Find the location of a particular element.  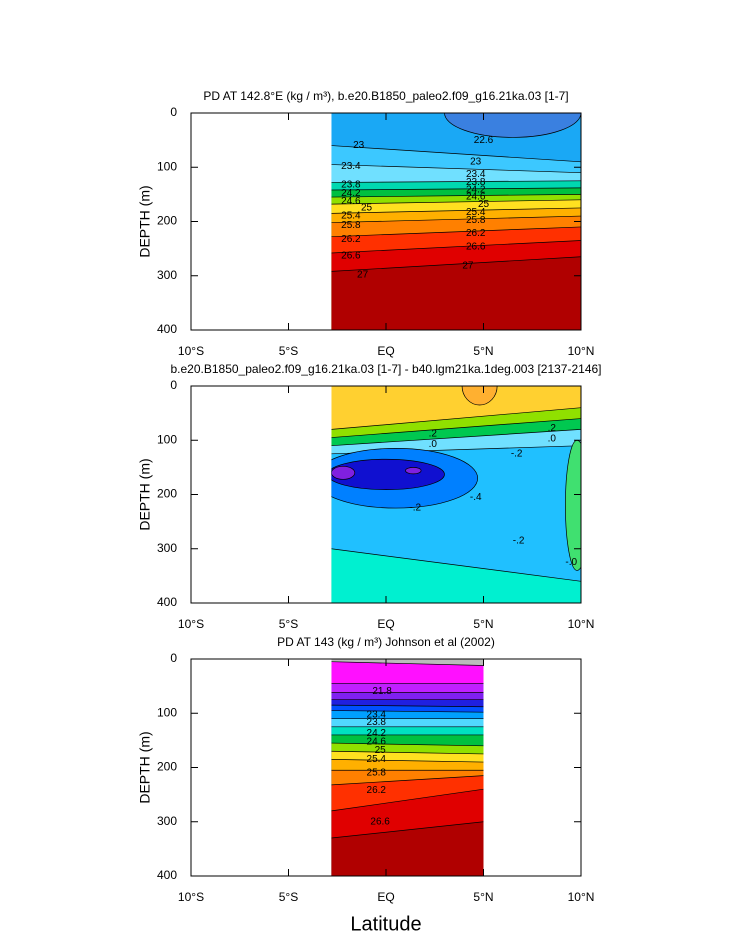

contour-label: 22.6 is located at coordinates (484, 140).